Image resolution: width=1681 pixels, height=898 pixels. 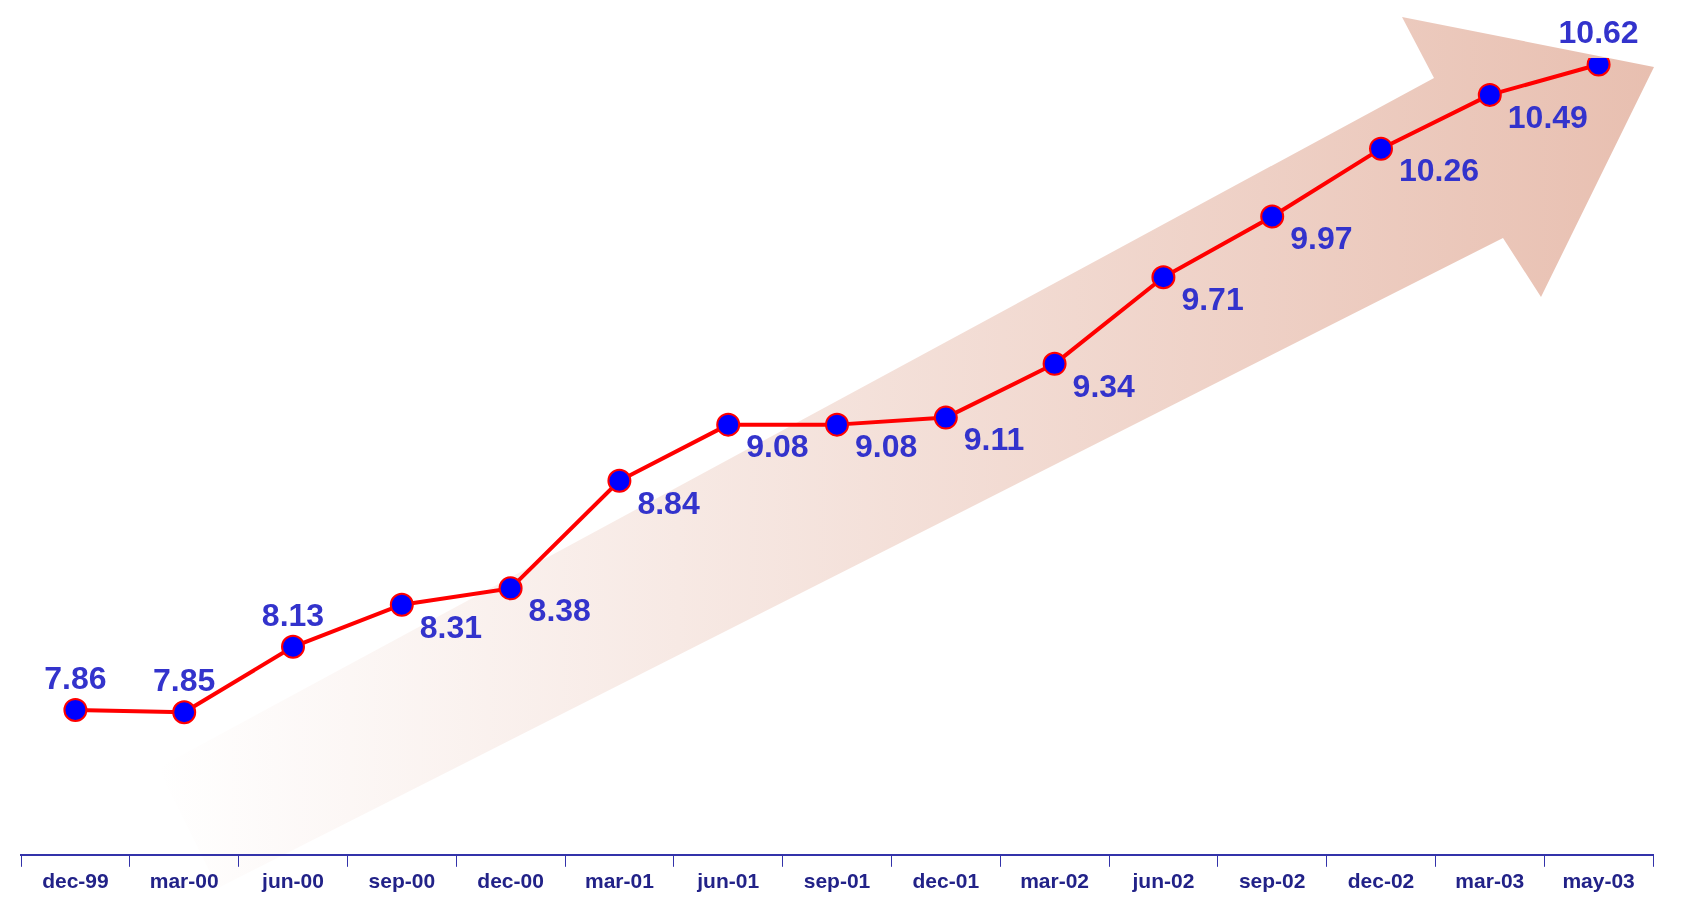 What do you see at coordinates (837, 881) in the screenshot?
I see `x-tick-label: sep-01` at bounding box center [837, 881].